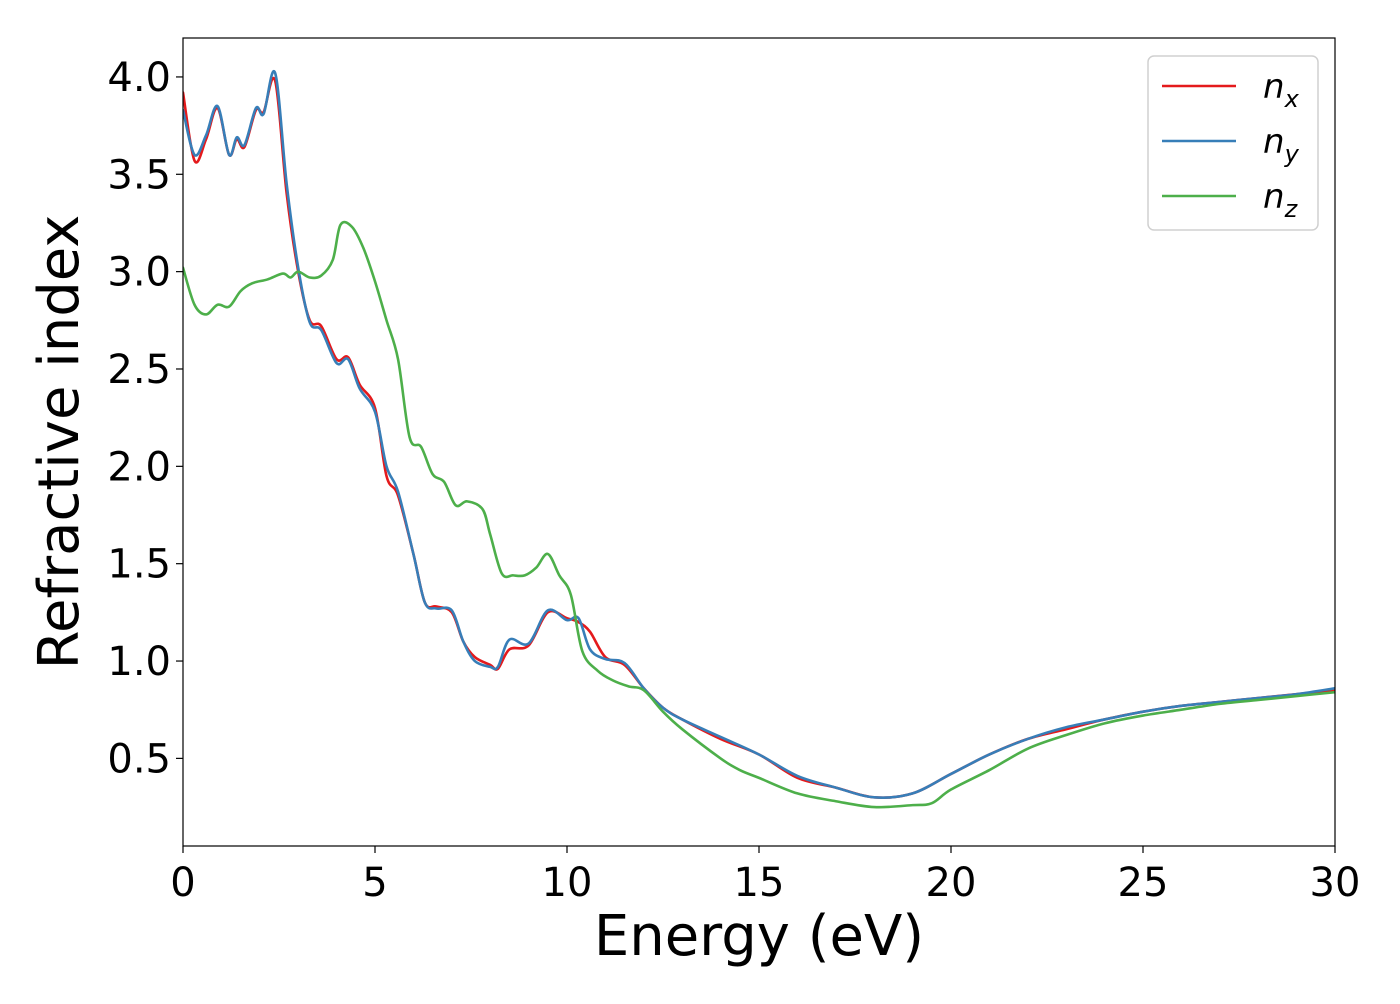  I want to click on legend-label-x: nx, so click(1281, 90).